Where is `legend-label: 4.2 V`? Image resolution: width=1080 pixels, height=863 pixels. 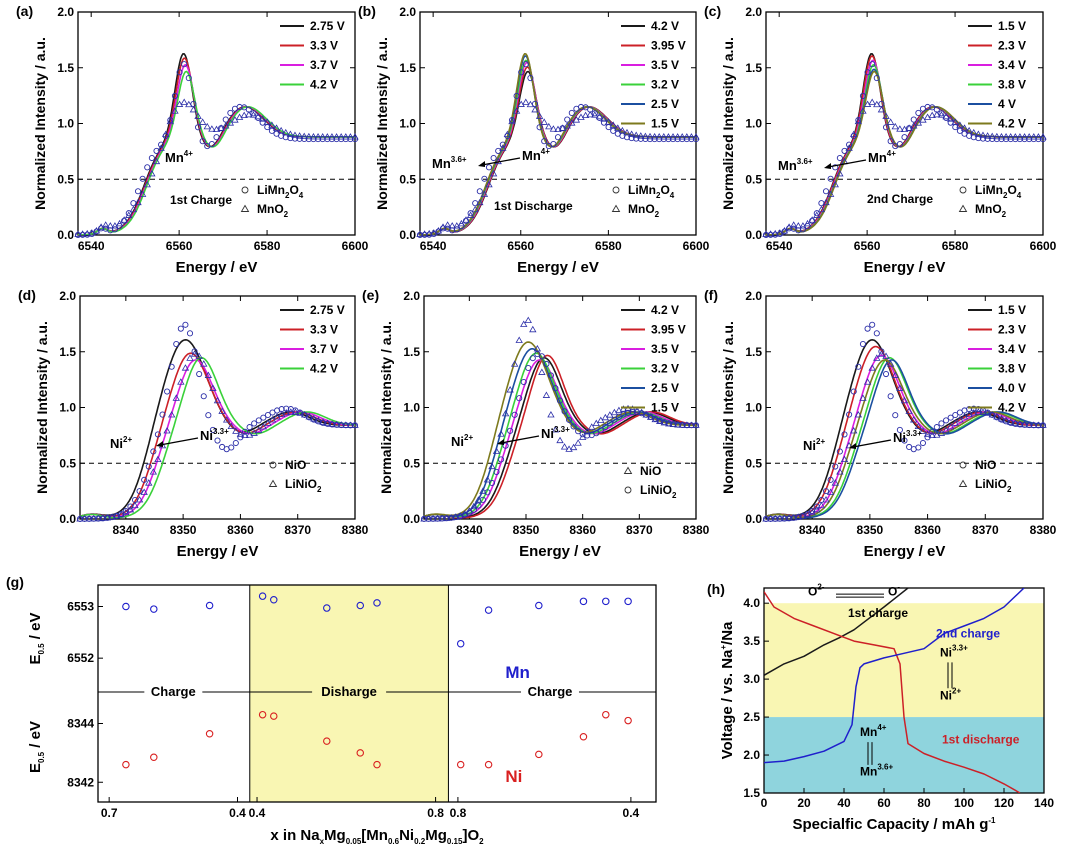
legend-label: 4.2 V is located at coordinates (1012, 124).